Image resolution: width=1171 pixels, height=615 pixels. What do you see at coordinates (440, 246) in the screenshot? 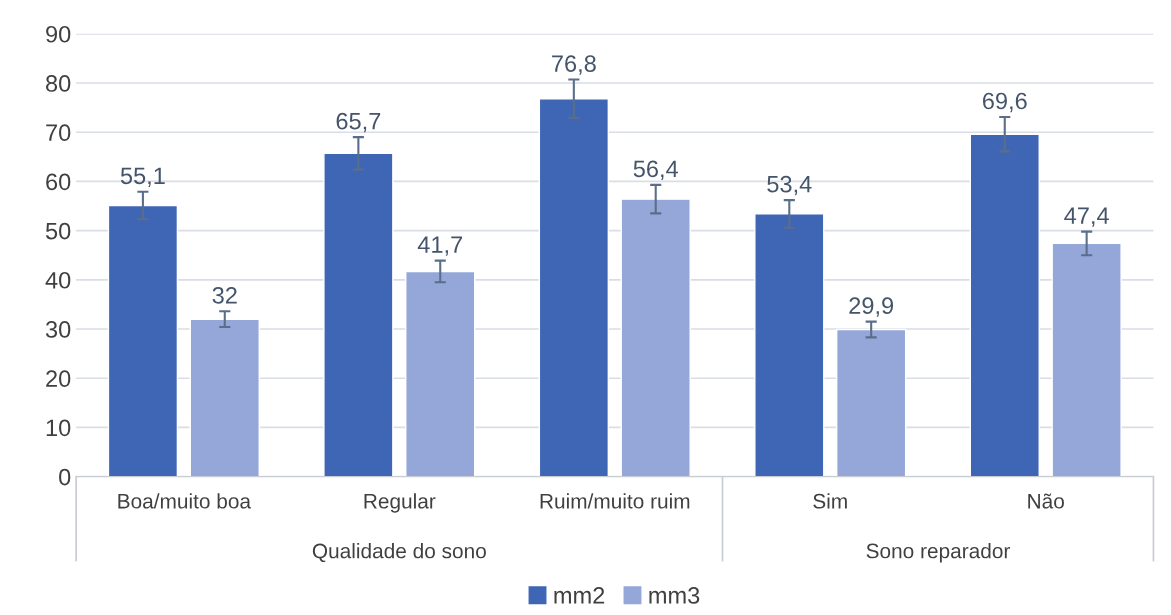
I see `data-label: 41,7` at bounding box center [440, 246].